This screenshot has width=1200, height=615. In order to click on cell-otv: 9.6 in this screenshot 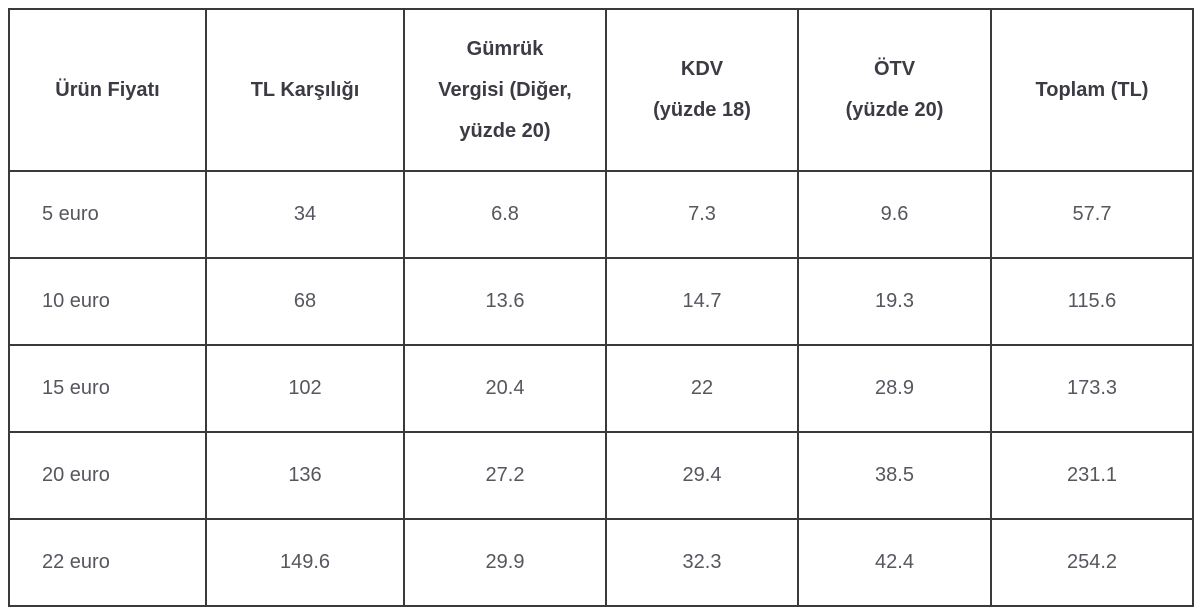, I will do `click(894, 214)`.